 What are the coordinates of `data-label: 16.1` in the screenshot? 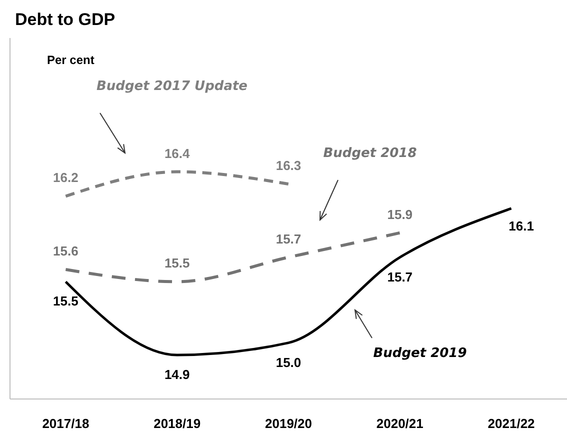 It's located at (521, 226).